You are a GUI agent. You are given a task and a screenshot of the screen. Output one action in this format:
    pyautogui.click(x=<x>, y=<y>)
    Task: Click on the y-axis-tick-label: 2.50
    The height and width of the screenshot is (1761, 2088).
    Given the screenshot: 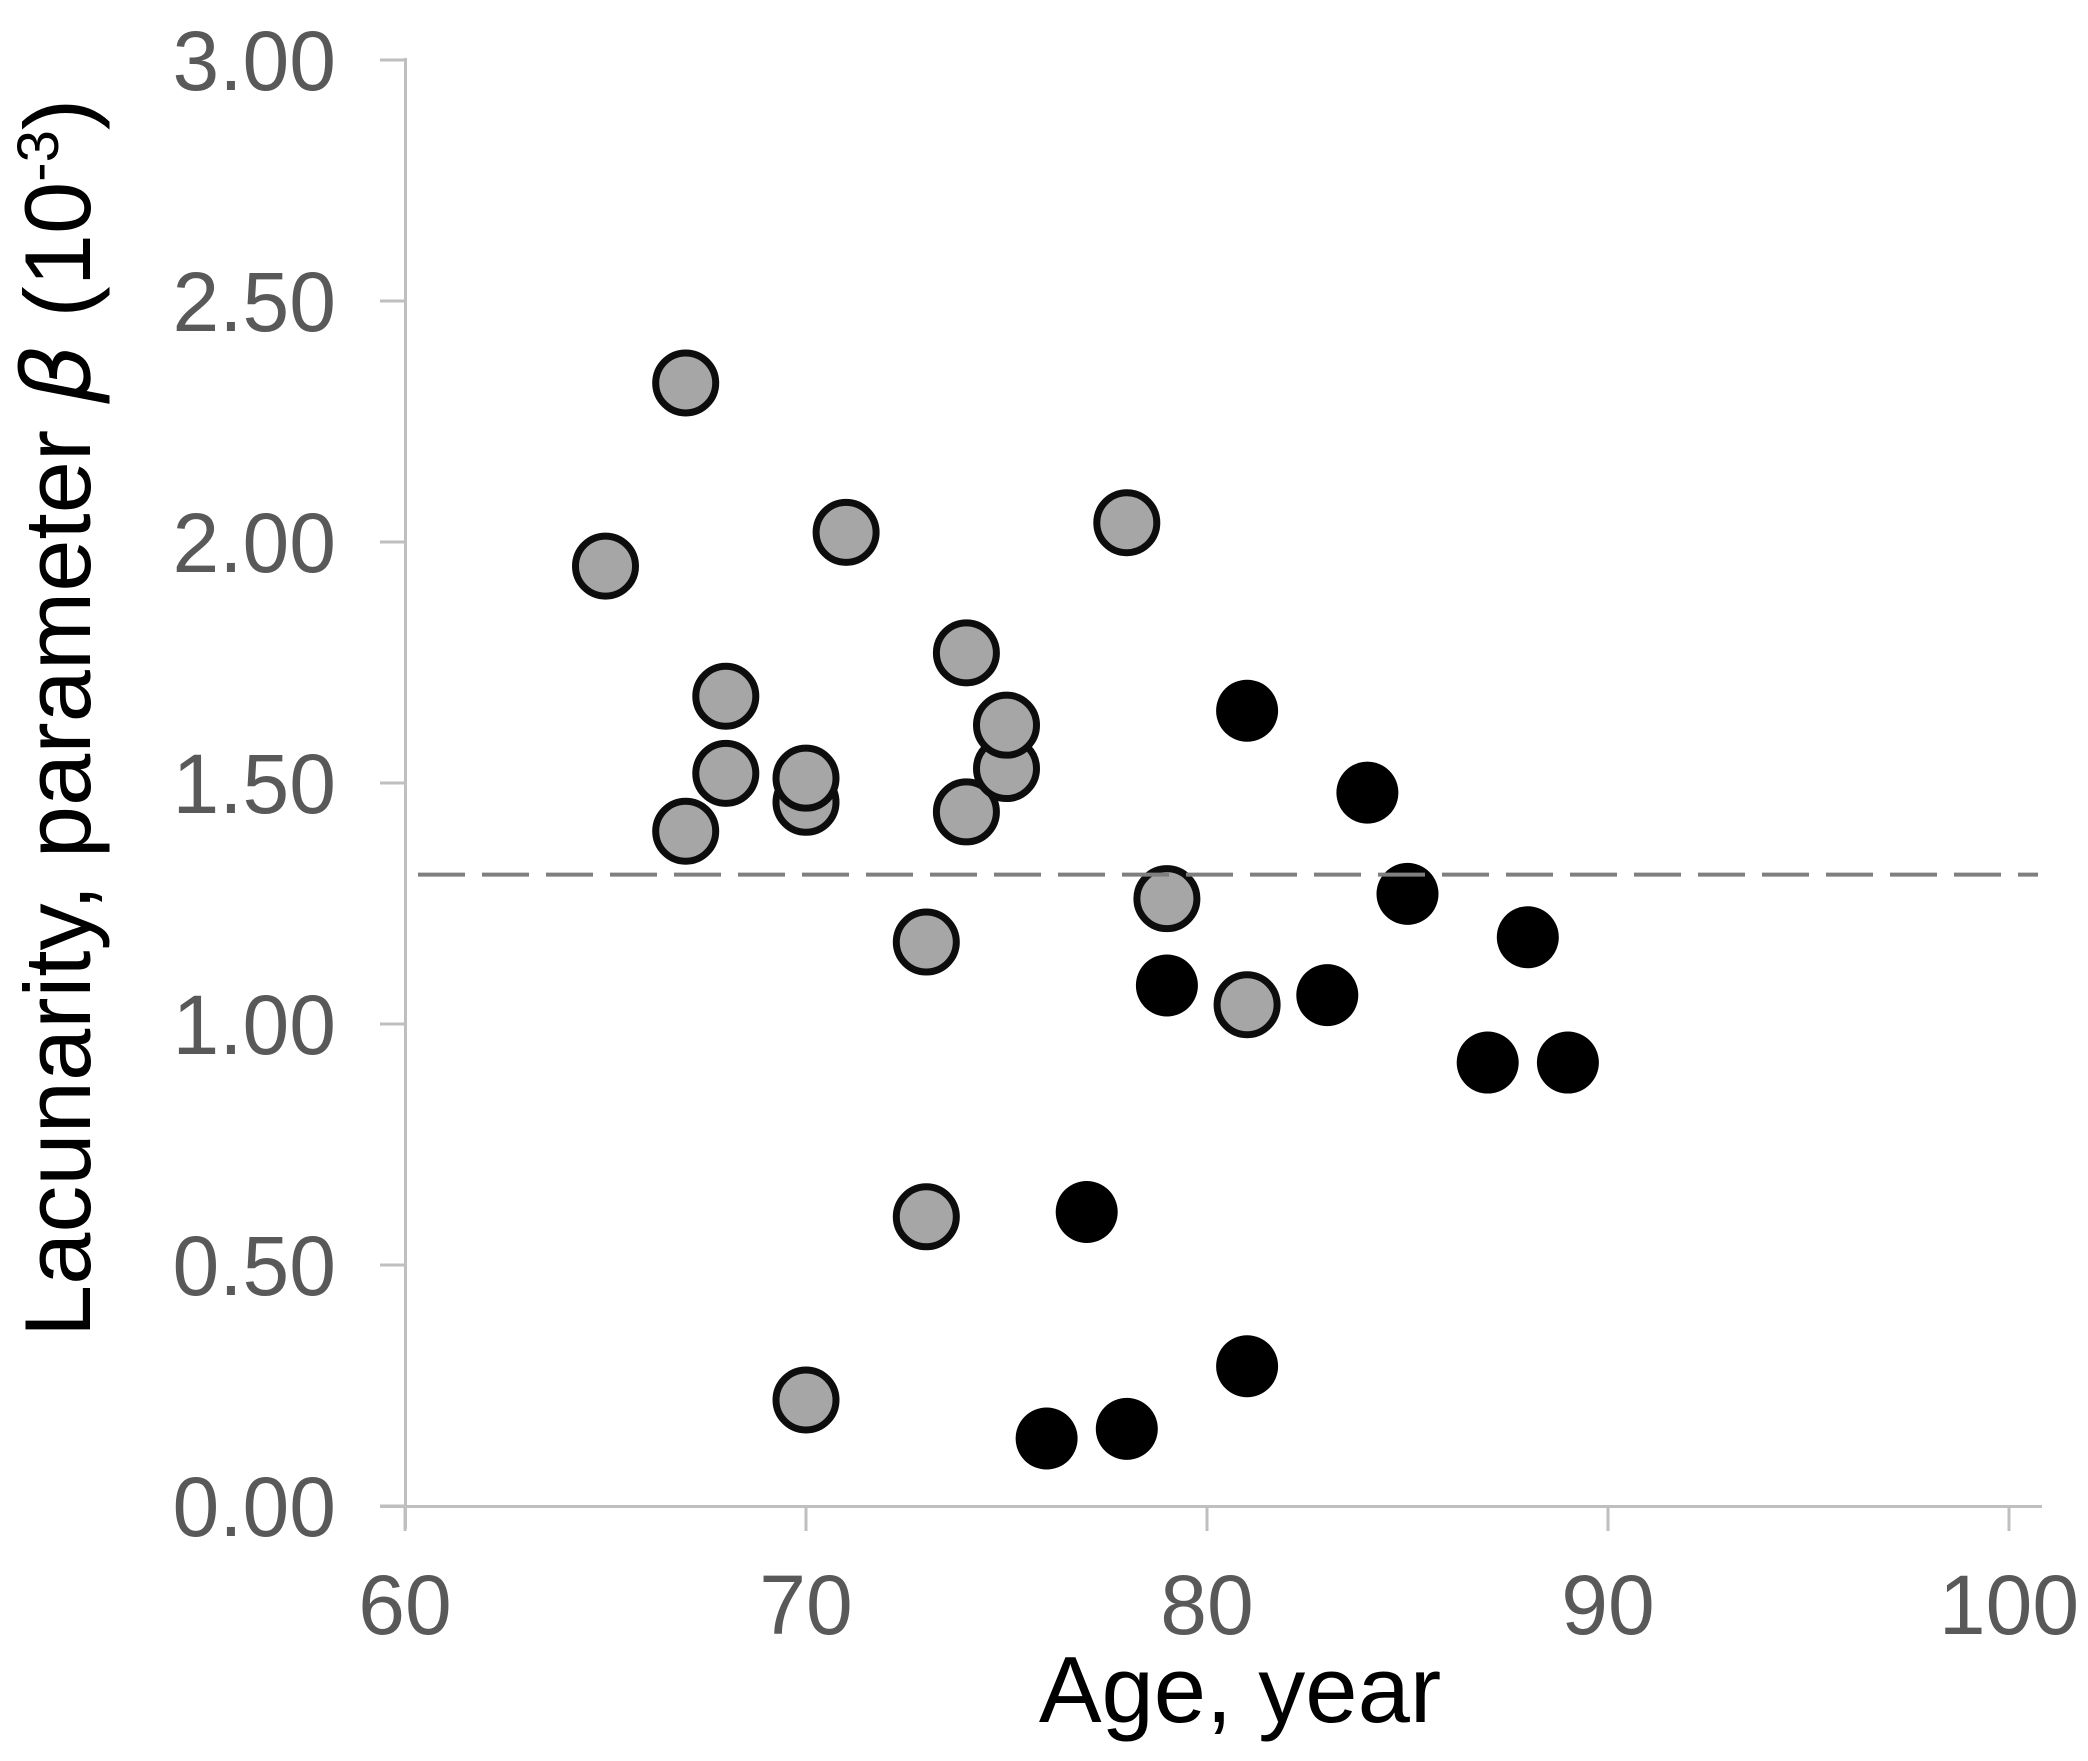 What is the action you would take?
    pyautogui.click(x=255, y=302)
    